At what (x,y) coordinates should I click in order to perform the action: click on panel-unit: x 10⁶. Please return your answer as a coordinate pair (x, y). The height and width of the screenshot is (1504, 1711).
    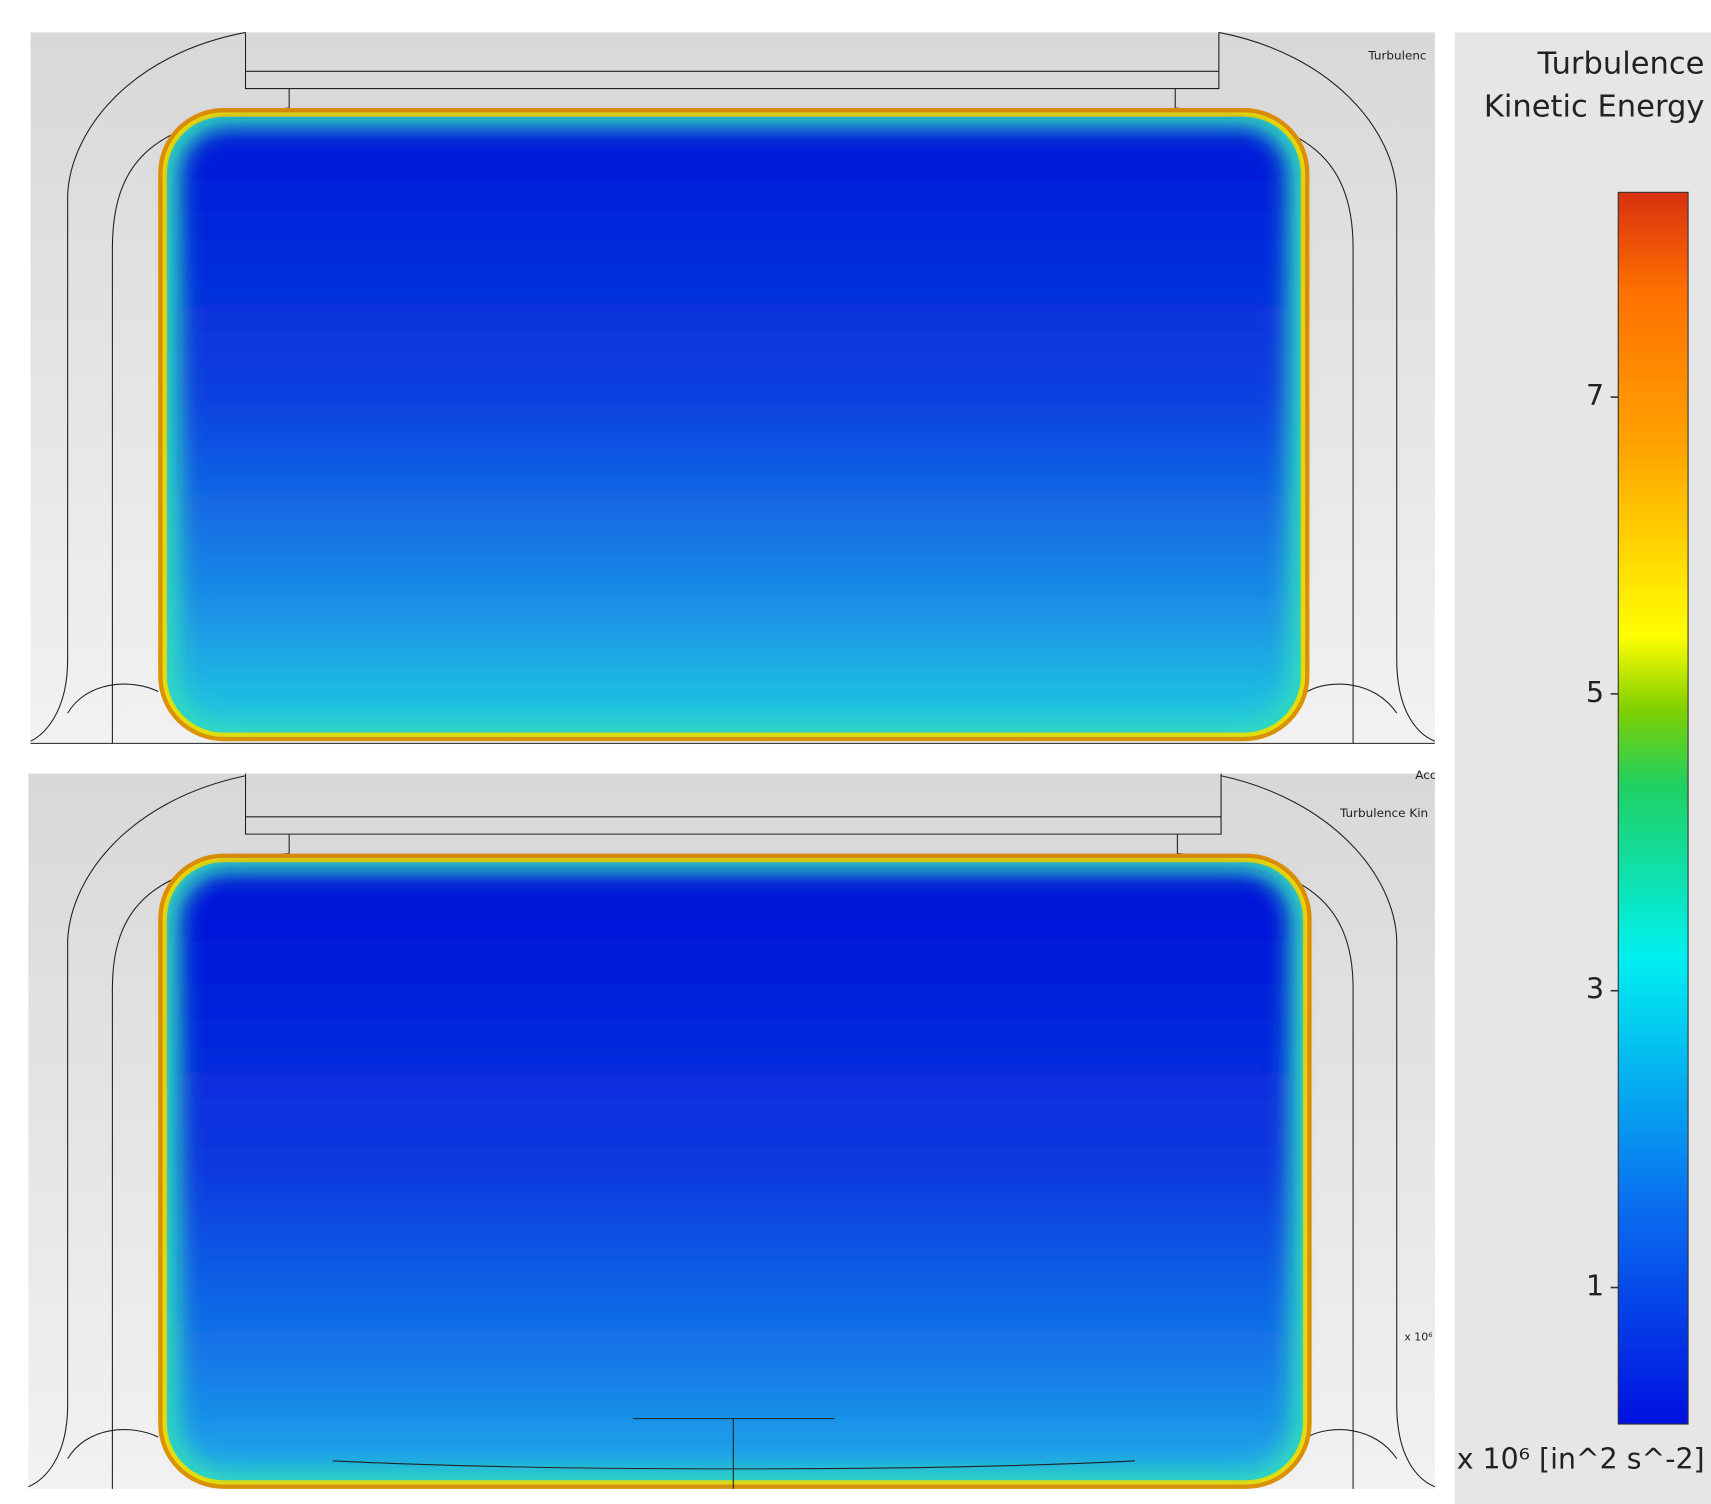
    Looking at the image, I should click on (1418, 1337).